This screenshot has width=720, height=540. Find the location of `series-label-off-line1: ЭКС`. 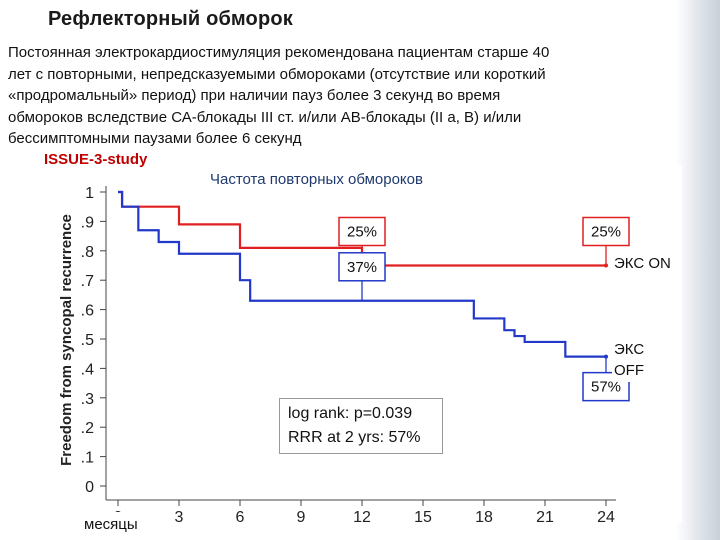

series-label-off-line1: ЭКС is located at coordinates (629, 349).